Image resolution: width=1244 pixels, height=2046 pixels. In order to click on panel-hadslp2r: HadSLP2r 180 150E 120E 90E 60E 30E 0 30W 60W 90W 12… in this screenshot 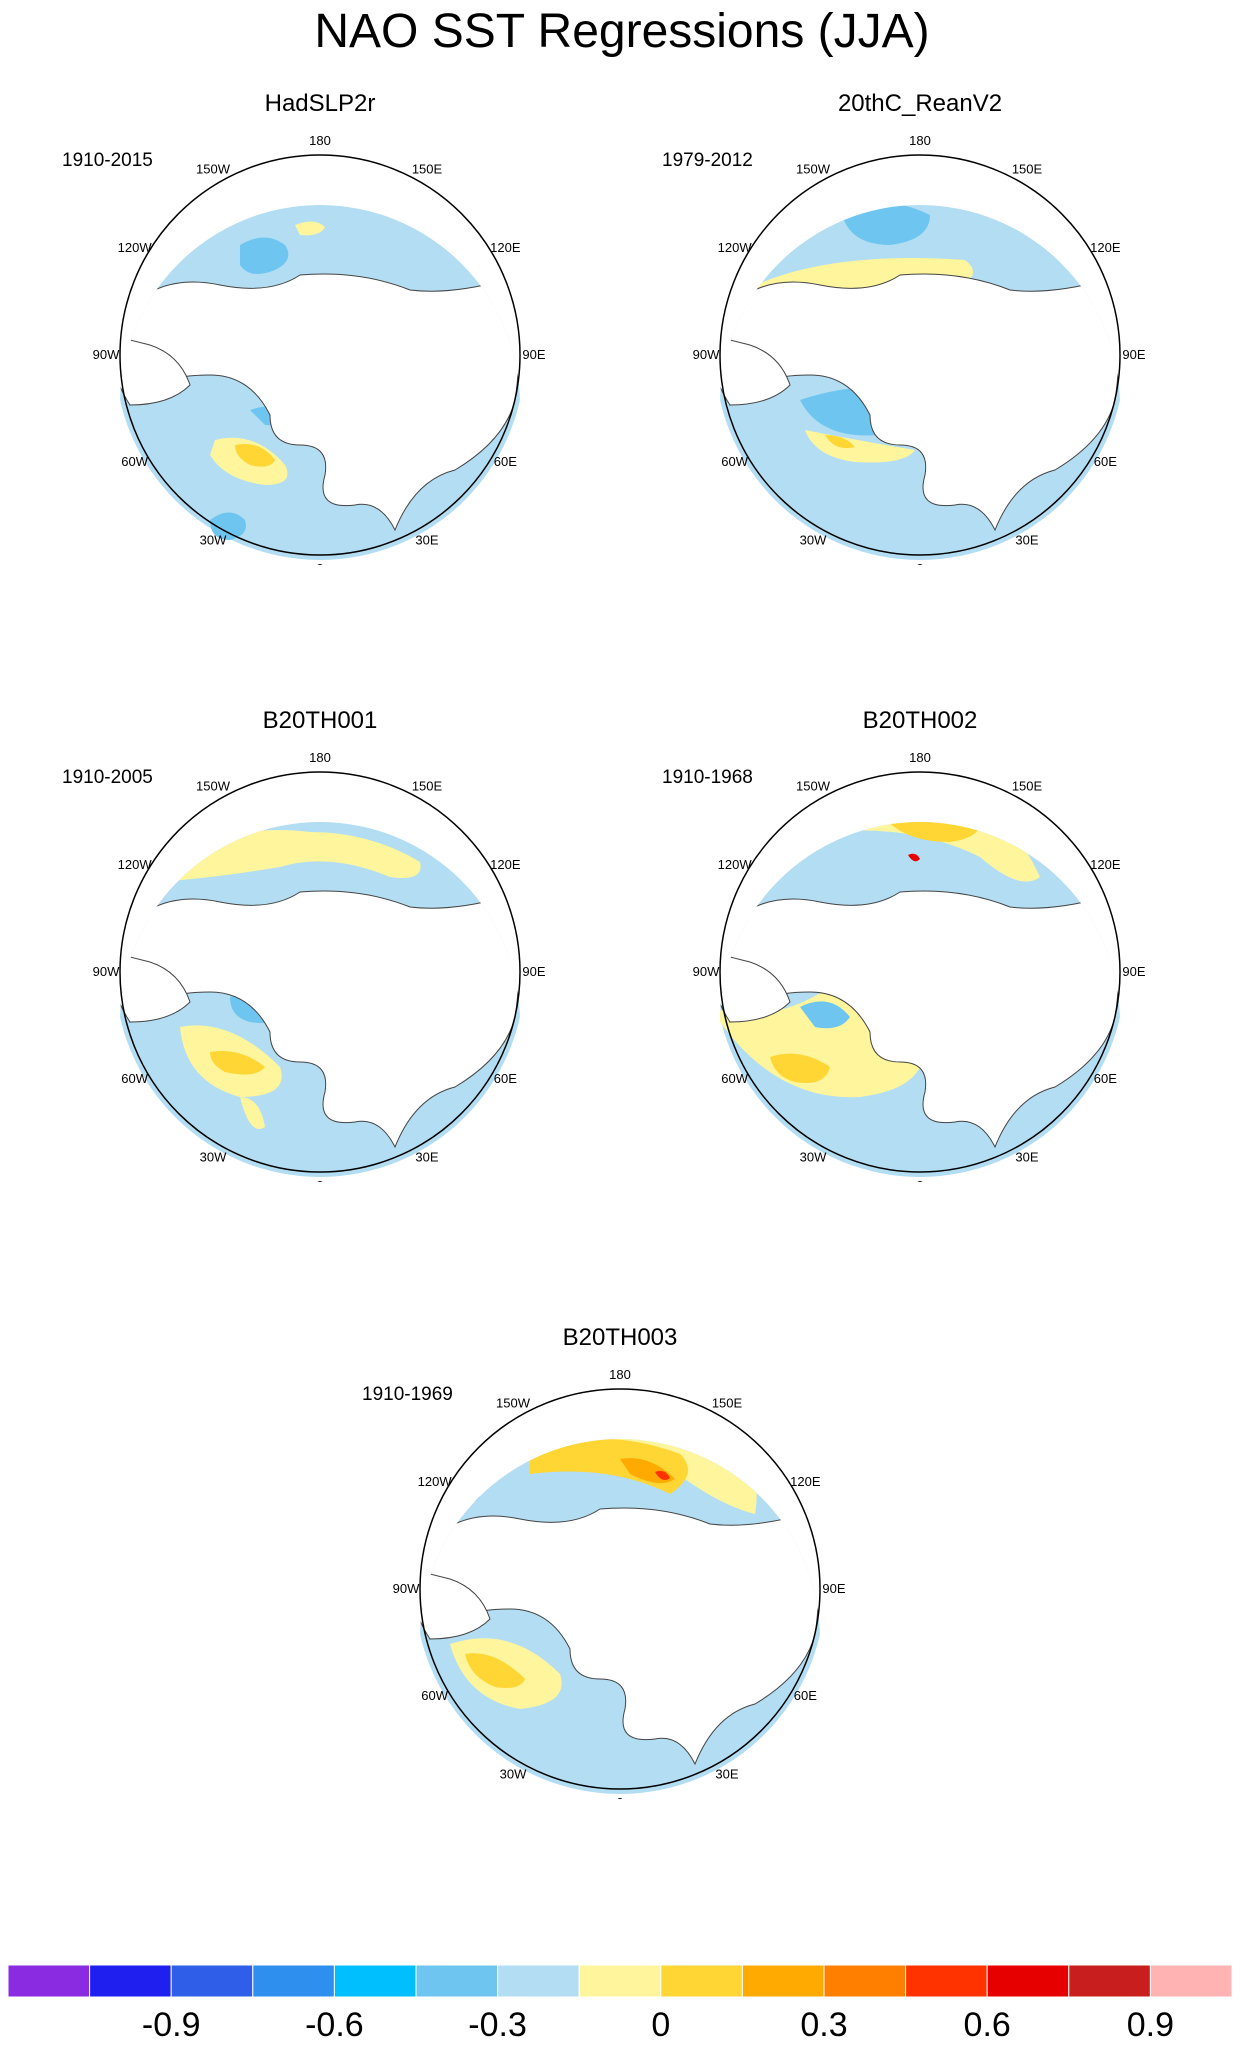, I will do `click(320, 327)`.